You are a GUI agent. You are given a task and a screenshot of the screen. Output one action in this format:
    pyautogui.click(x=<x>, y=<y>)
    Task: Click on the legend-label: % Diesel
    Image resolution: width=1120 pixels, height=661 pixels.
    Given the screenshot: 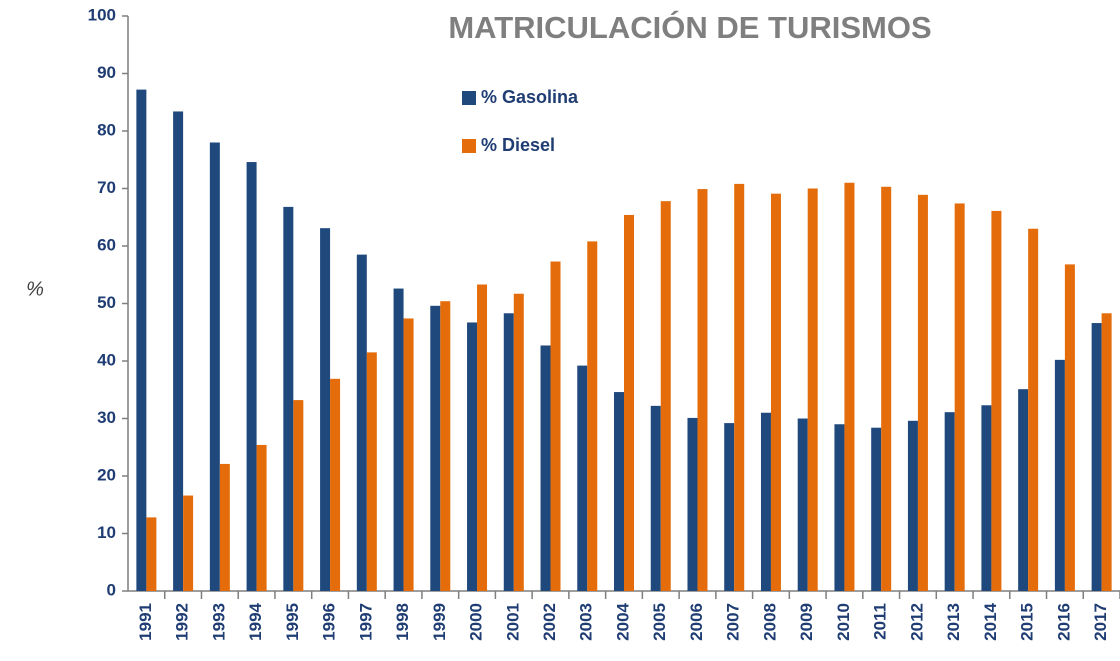 What is the action you would take?
    pyautogui.click(x=518, y=145)
    